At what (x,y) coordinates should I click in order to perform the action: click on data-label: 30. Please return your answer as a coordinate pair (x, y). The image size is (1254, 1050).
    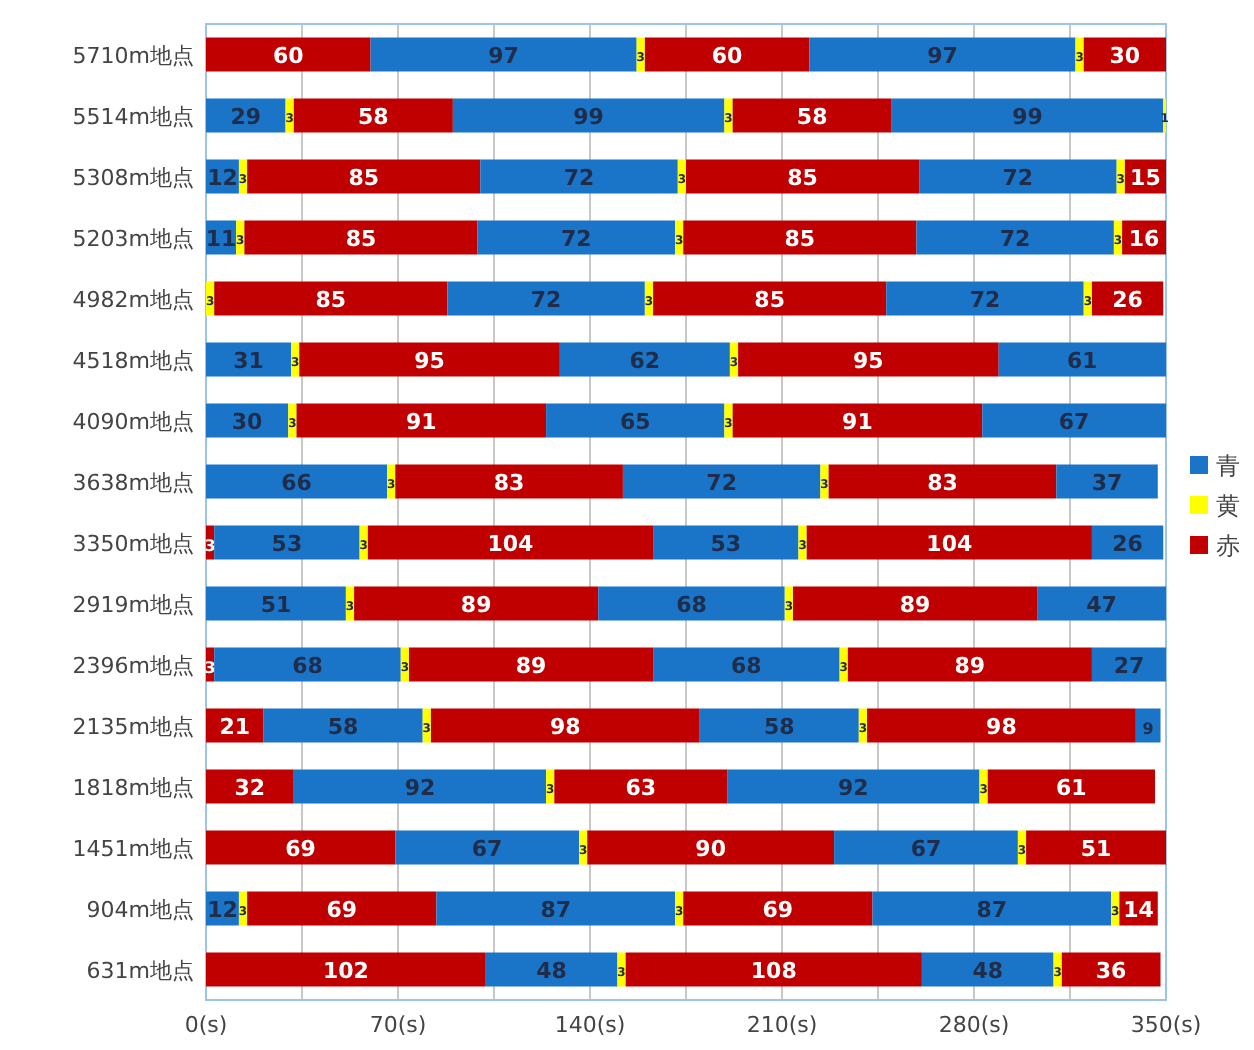
    Looking at the image, I should click on (1125, 55).